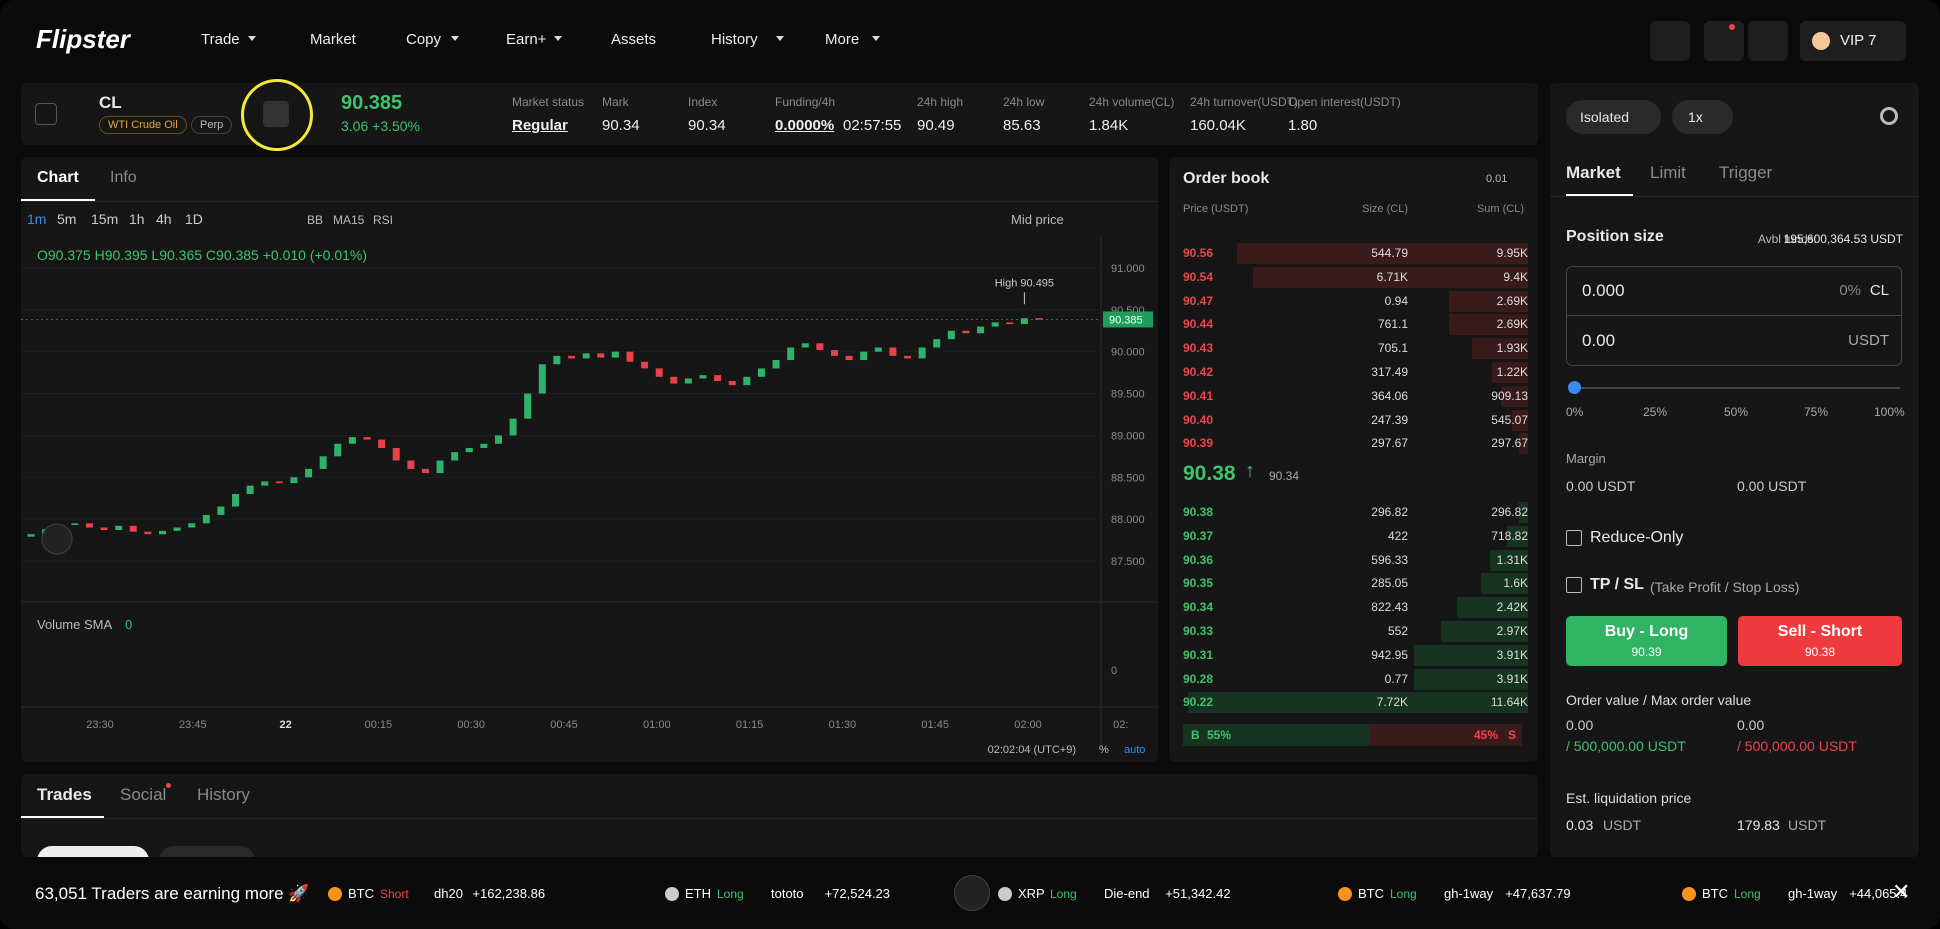 This screenshot has width=1940, height=929. Describe the element at coordinates (1878, 893) in the screenshot. I see `pnl: +44,065.4` at that location.